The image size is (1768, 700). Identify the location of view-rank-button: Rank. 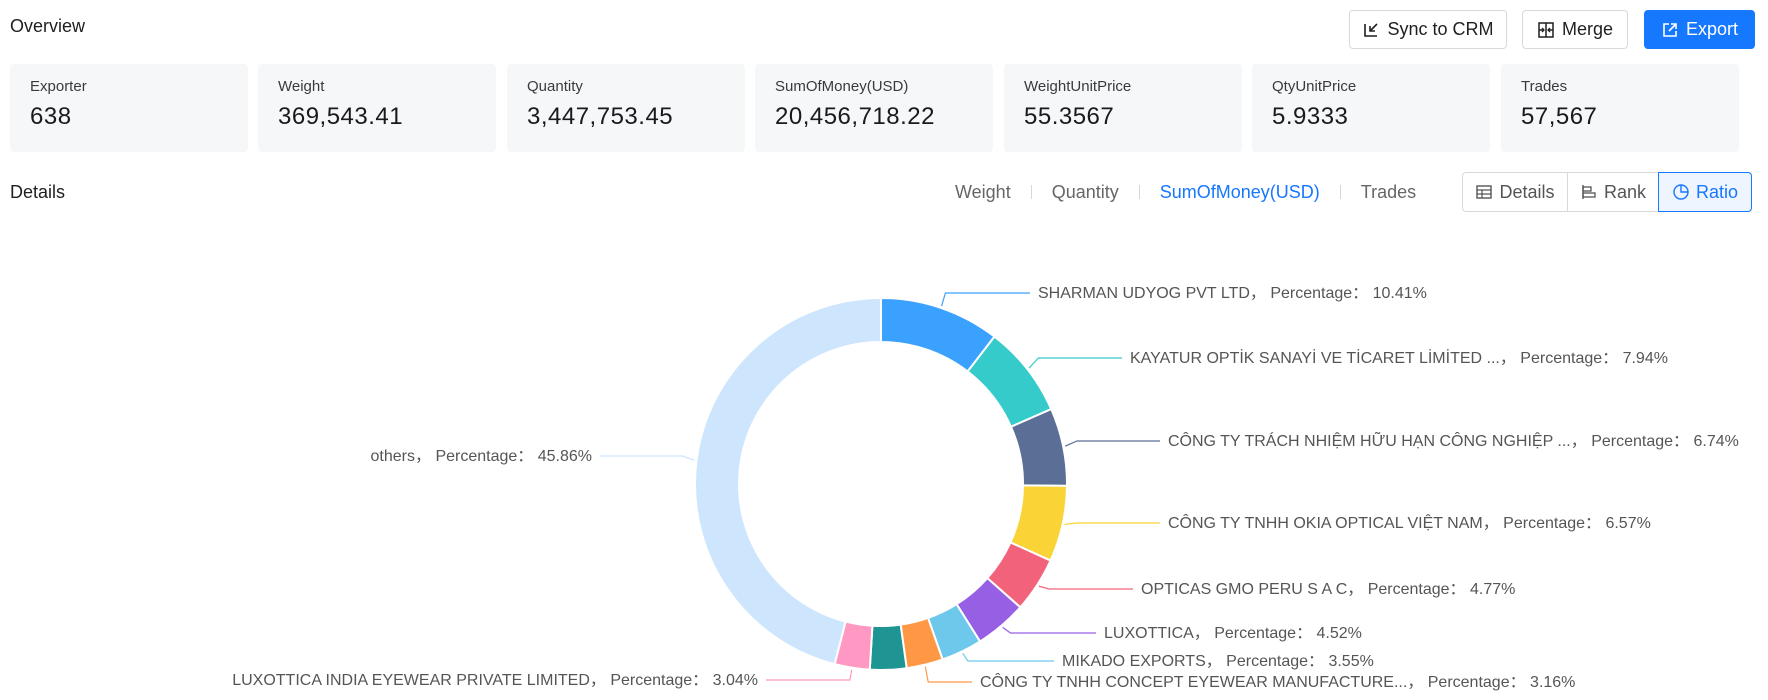
(1613, 192).